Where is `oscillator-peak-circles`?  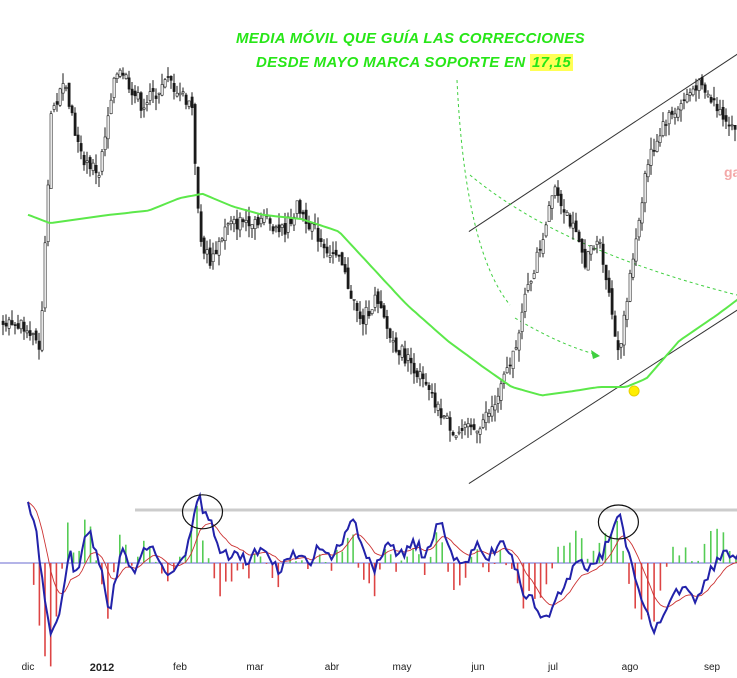 oscillator-peak-circles is located at coordinates (410, 517).